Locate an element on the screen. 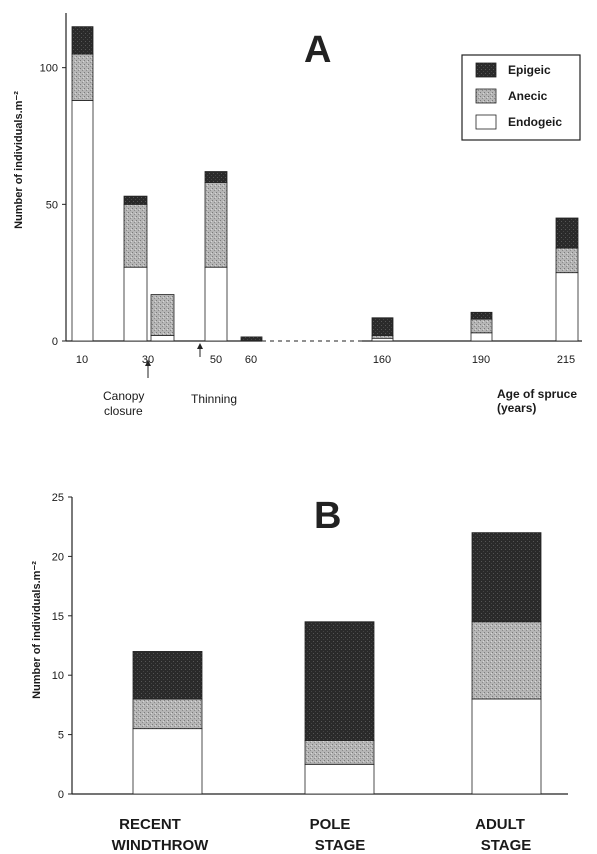 The image size is (597, 854). chart-a-xlabel-1: Age of spruce is located at coordinates (537, 394).